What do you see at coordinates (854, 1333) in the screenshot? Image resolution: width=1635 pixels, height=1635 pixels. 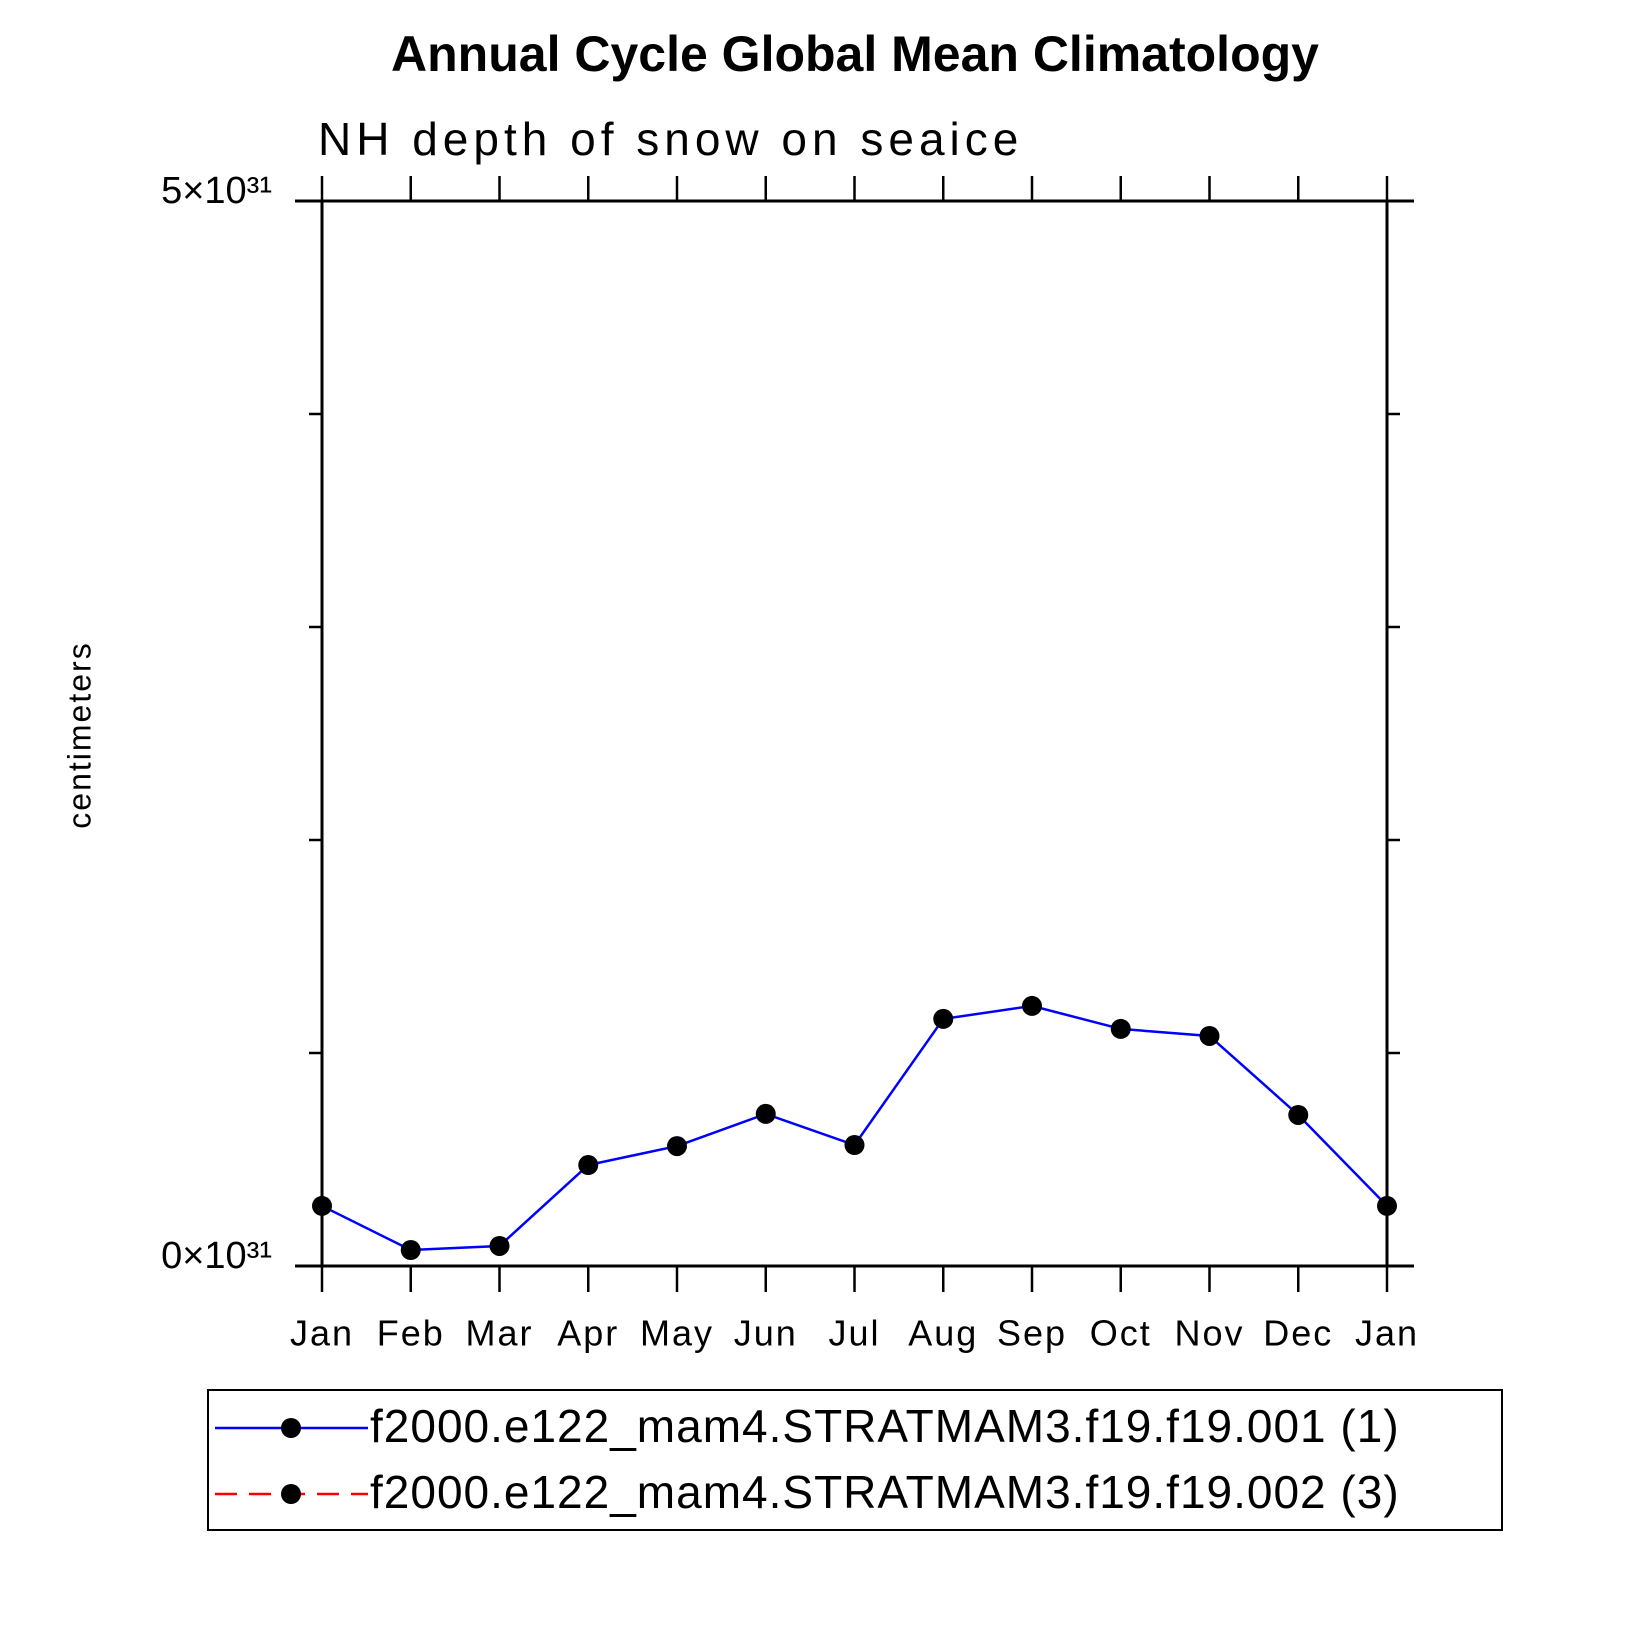 I see `x-tick-label: Jul` at bounding box center [854, 1333].